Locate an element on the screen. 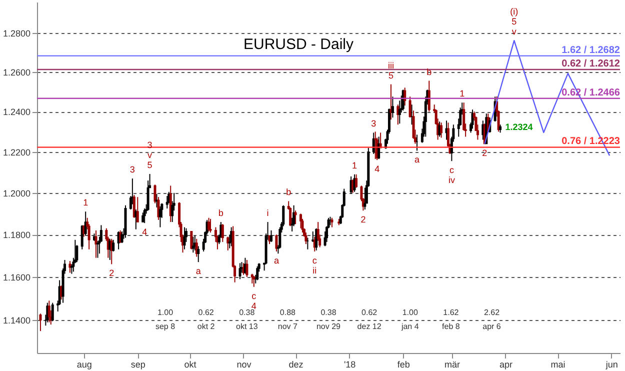 The width and height of the screenshot is (625, 371). annotation: iii is located at coordinates (391, 65).